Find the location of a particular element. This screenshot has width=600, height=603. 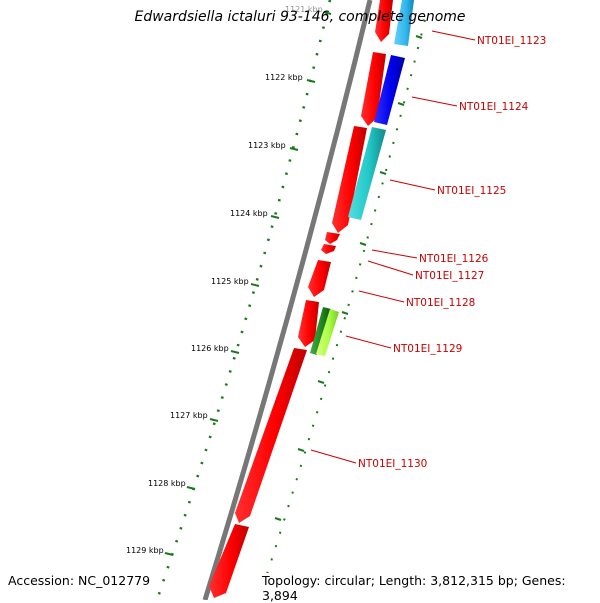

kbp-tick-label: 1122 kbp is located at coordinates (284, 77).